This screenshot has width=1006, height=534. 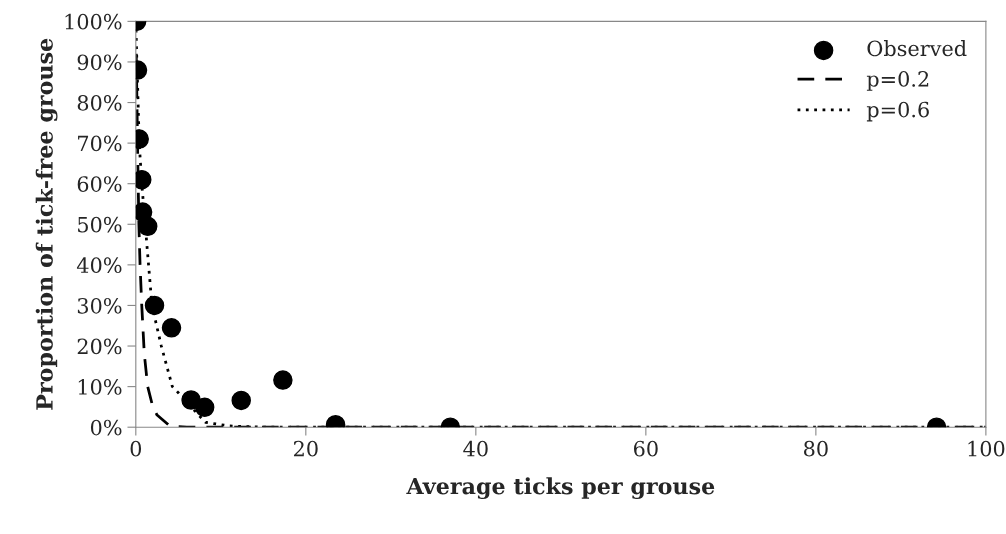 What do you see at coordinates (99, 305) in the screenshot?
I see `y-tick-label: 30%` at bounding box center [99, 305].